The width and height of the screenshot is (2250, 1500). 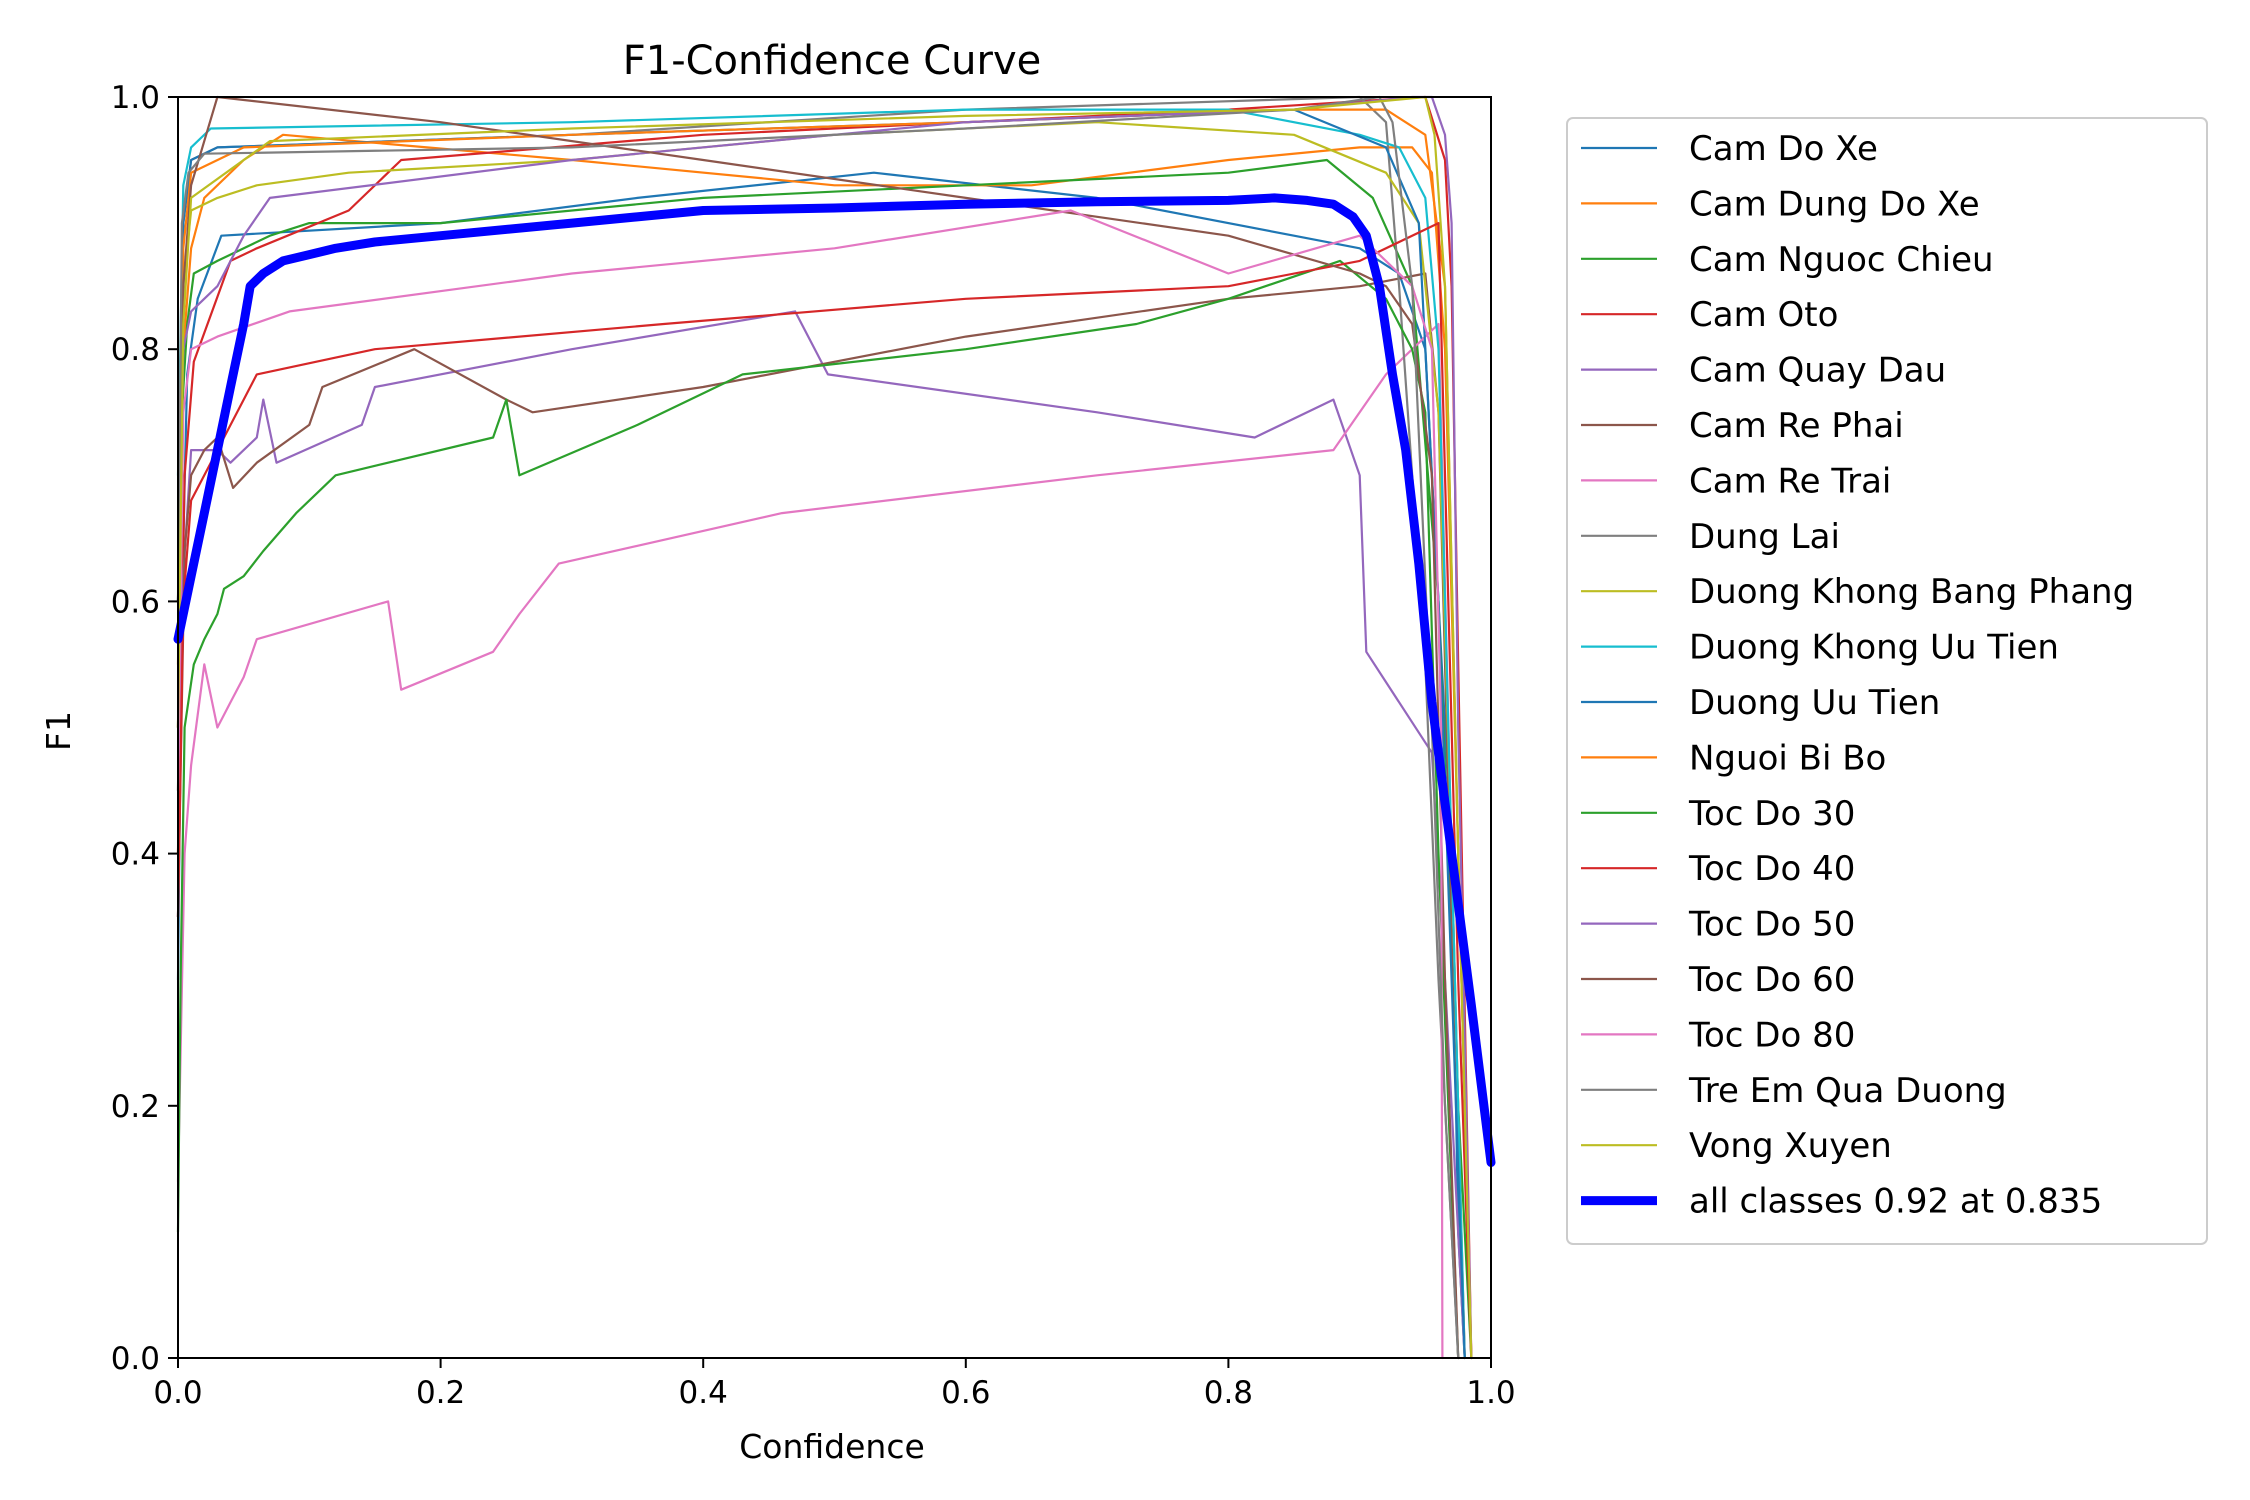 What do you see at coordinates (1874, 648) in the screenshot?
I see `legend-entry: Duong Khong Uu Tien` at bounding box center [1874, 648].